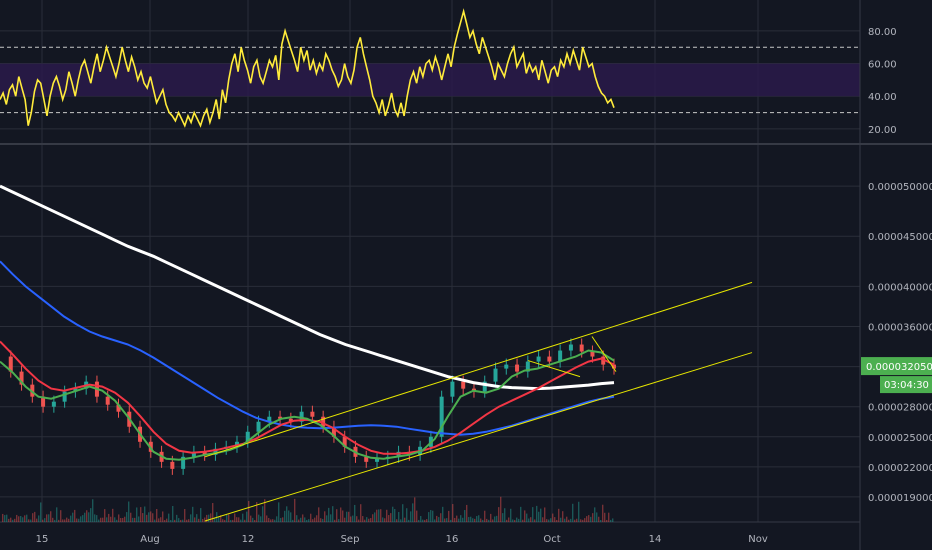 The height and width of the screenshot is (550, 932). I want to click on volume-bars, so click(308, 509).